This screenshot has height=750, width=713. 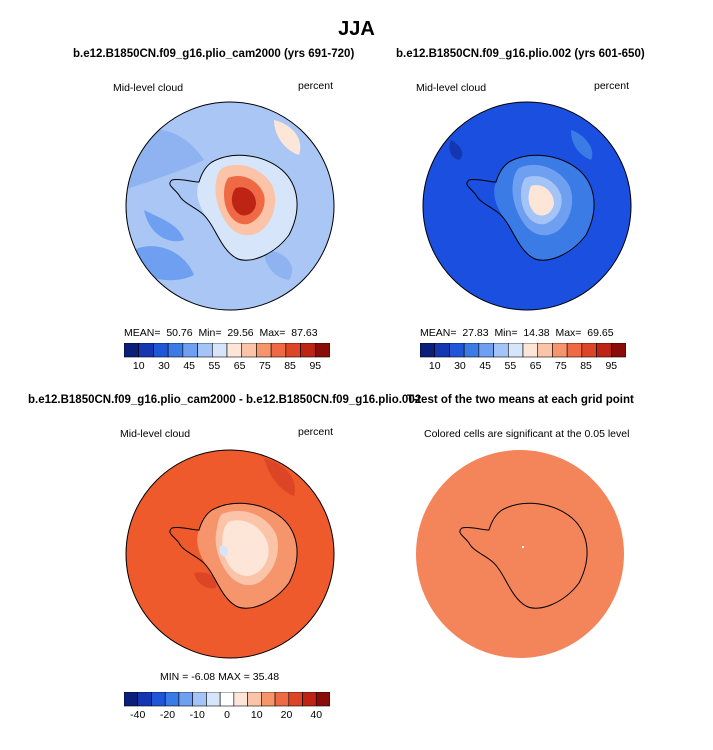 What do you see at coordinates (451, 88) in the screenshot?
I see `panel2-variable-label: Mid-level cloud` at bounding box center [451, 88].